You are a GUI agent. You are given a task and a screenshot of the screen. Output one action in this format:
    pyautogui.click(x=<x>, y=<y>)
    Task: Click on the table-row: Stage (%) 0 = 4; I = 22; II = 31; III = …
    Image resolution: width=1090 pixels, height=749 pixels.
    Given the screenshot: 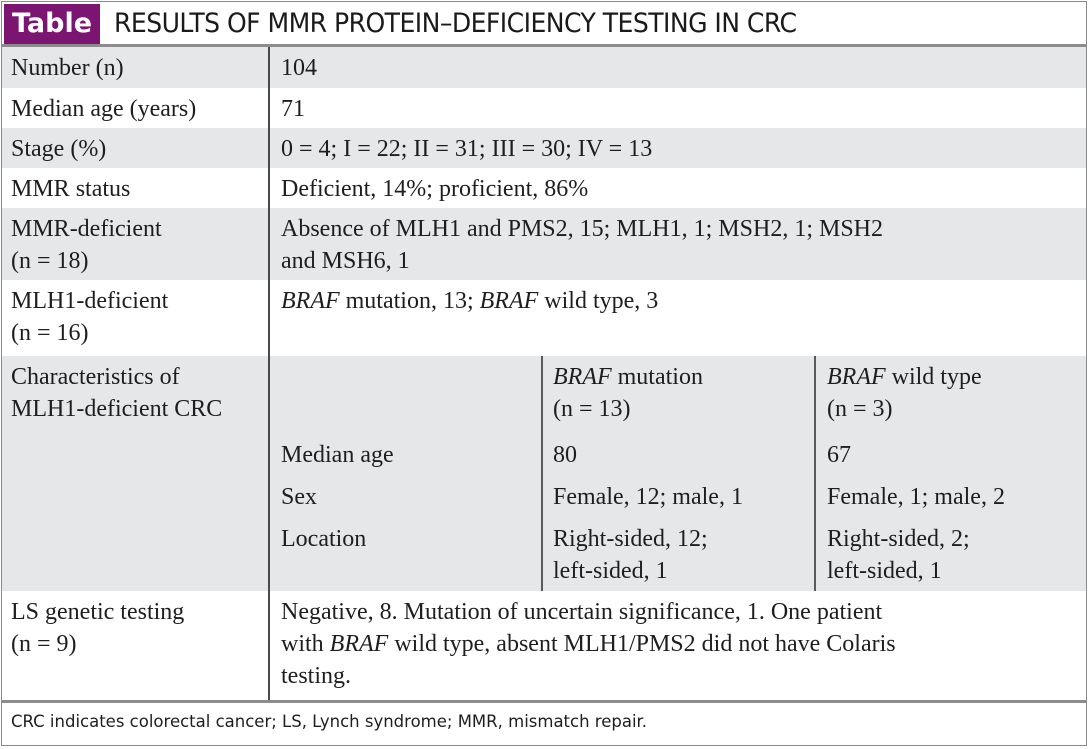 What is the action you would take?
    pyautogui.click(x=544, y=148)
    